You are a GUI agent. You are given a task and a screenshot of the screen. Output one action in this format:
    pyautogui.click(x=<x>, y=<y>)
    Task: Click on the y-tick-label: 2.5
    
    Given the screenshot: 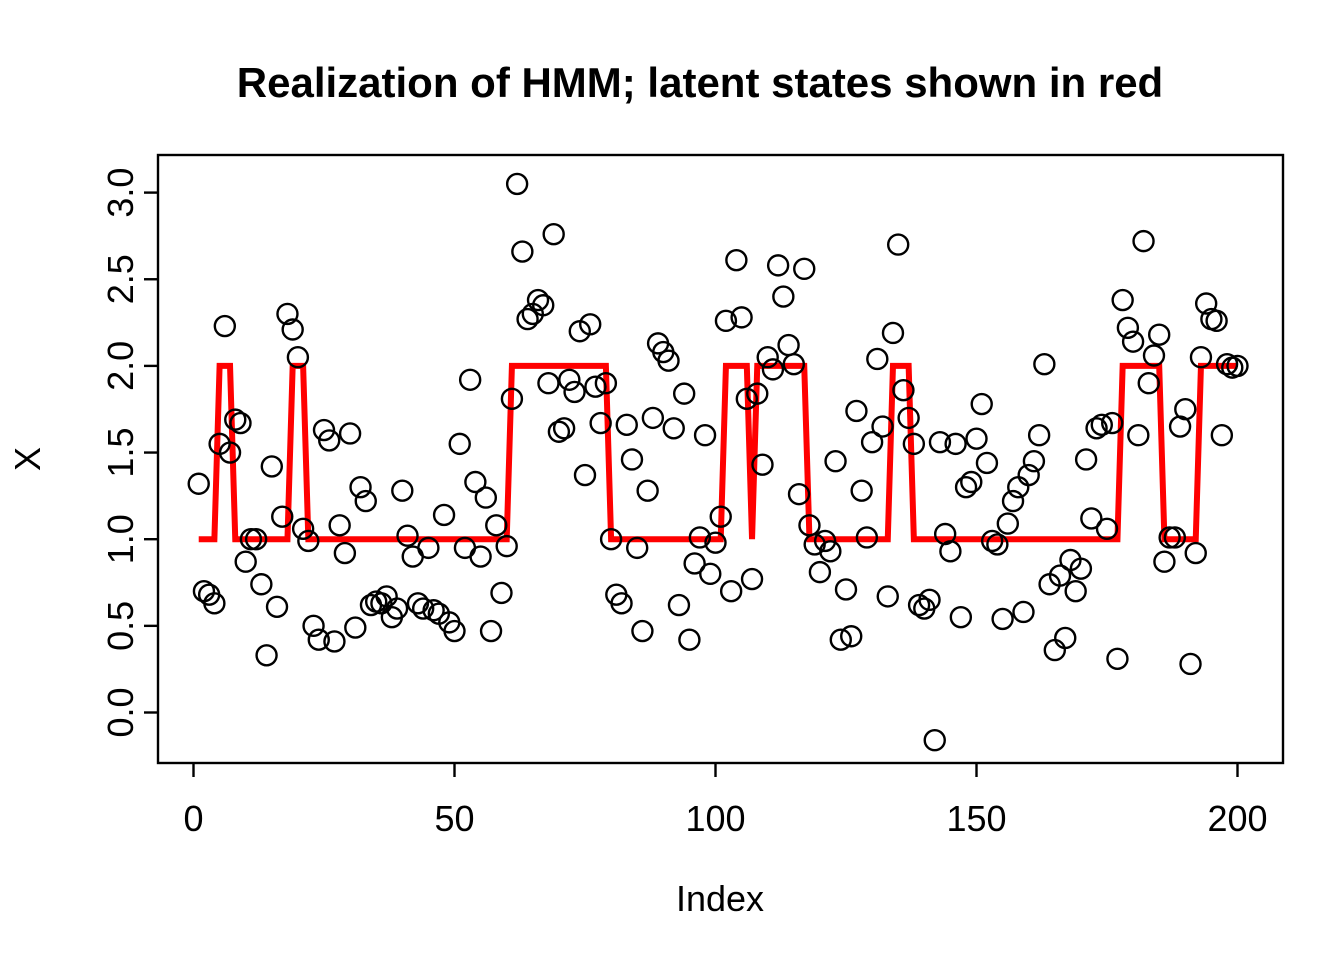 What is the action you would take?
    pyautogui.click(x=120, y=279)
    